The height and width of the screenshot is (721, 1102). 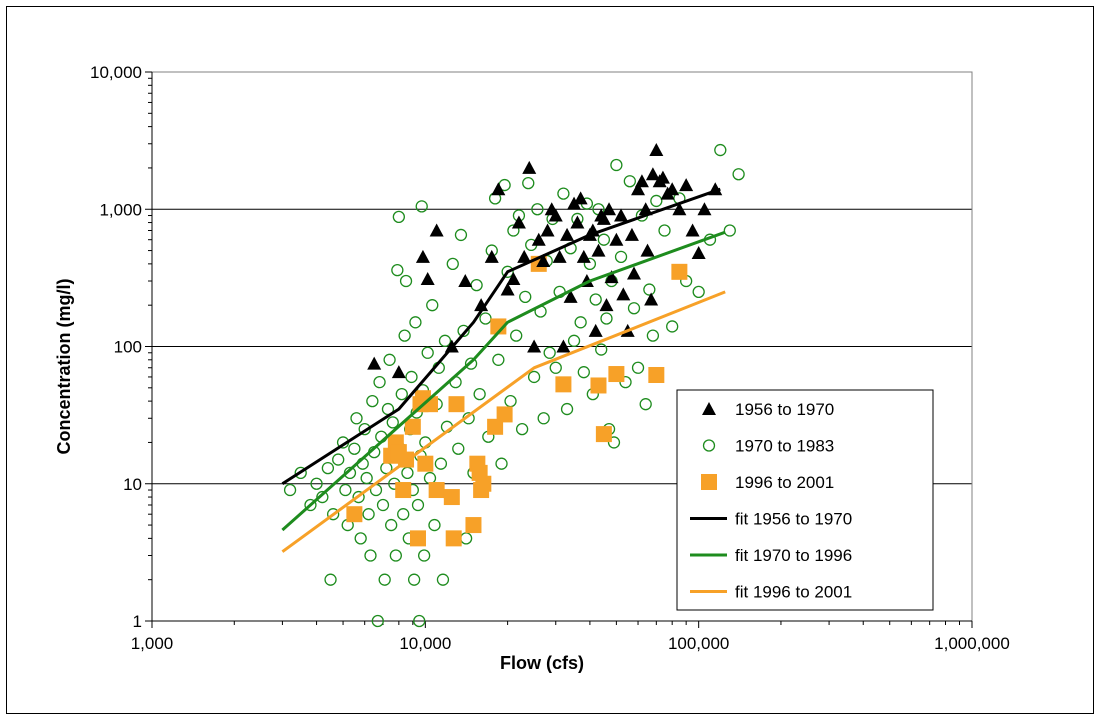 What do you see at coordinates (128, 347) in the screenshot?
I see `y-tick-label: 100` at bounding box center [128, 347].